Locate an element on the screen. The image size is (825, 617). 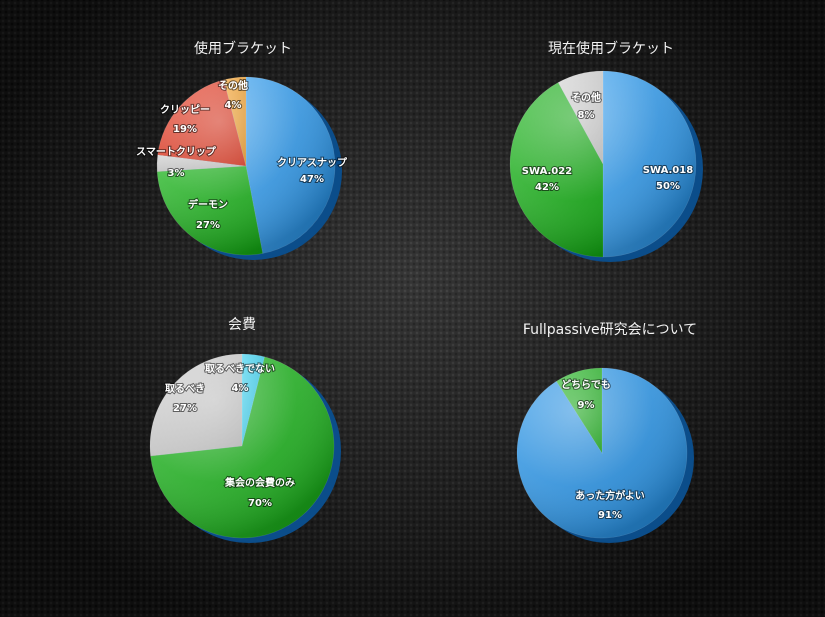
slice-percent: 47% is located at coordinates (312, 179).